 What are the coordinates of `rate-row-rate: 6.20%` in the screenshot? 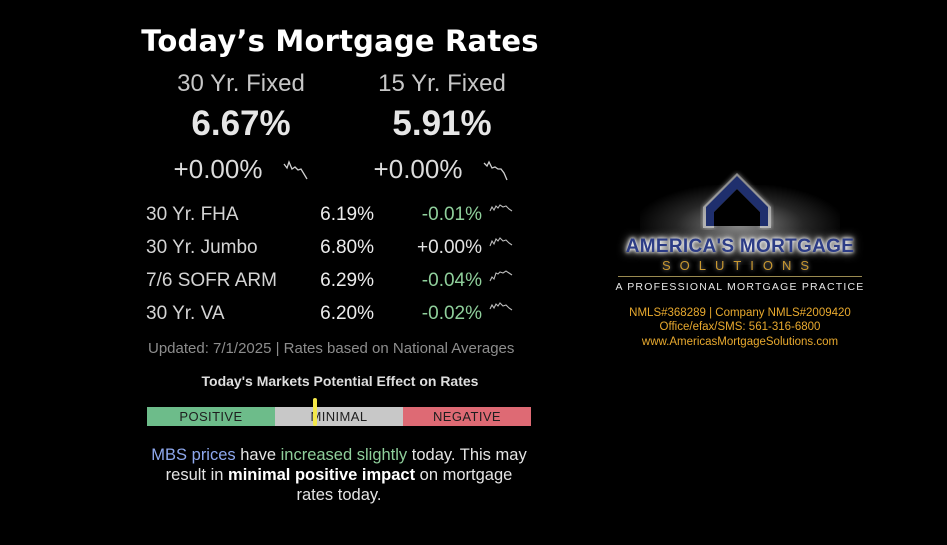 It's located at (347, 313).